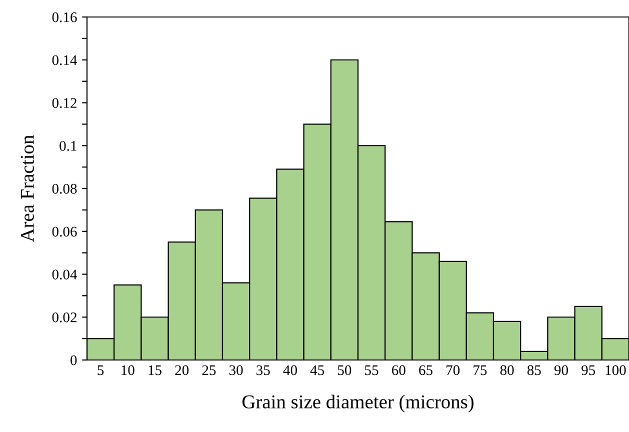  I want to click on y-tick-label: 0.12, so click(64, 103).